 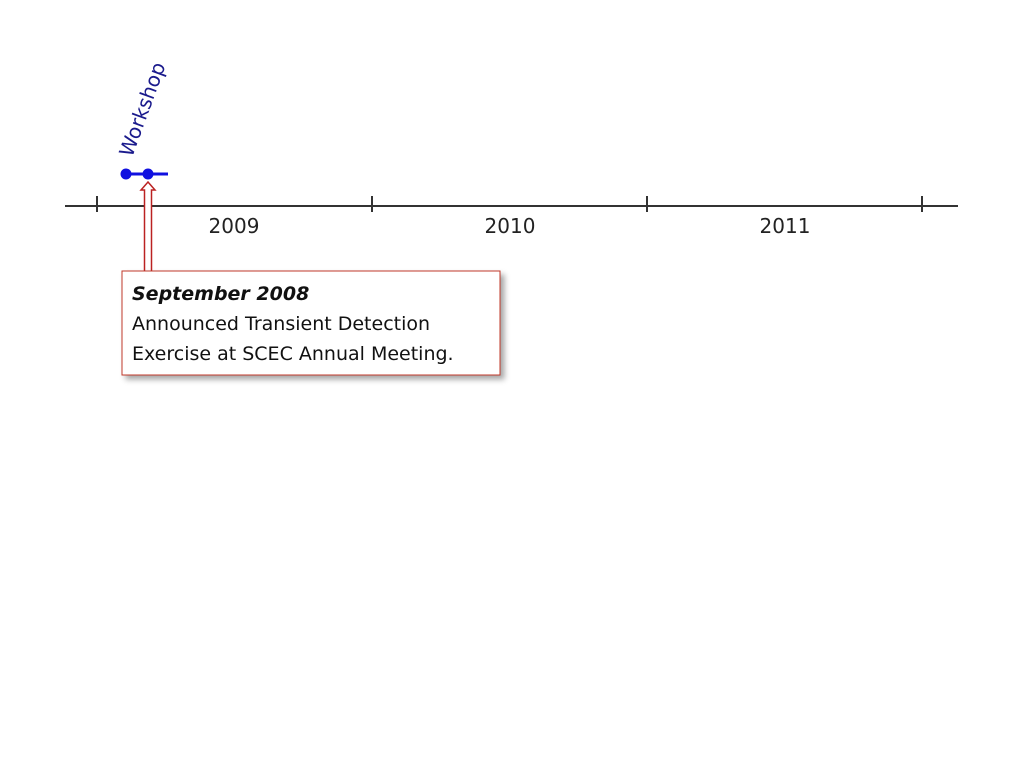 I want to click on year-label: 2009, so click(x=234, y=226).